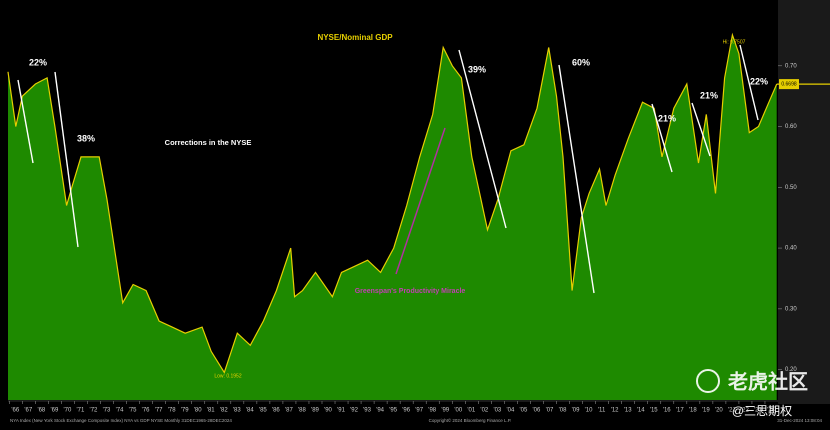  Describe the element at coordinates (680, 411) in the screenshot. I see `x-tick-label: '17` at that location.